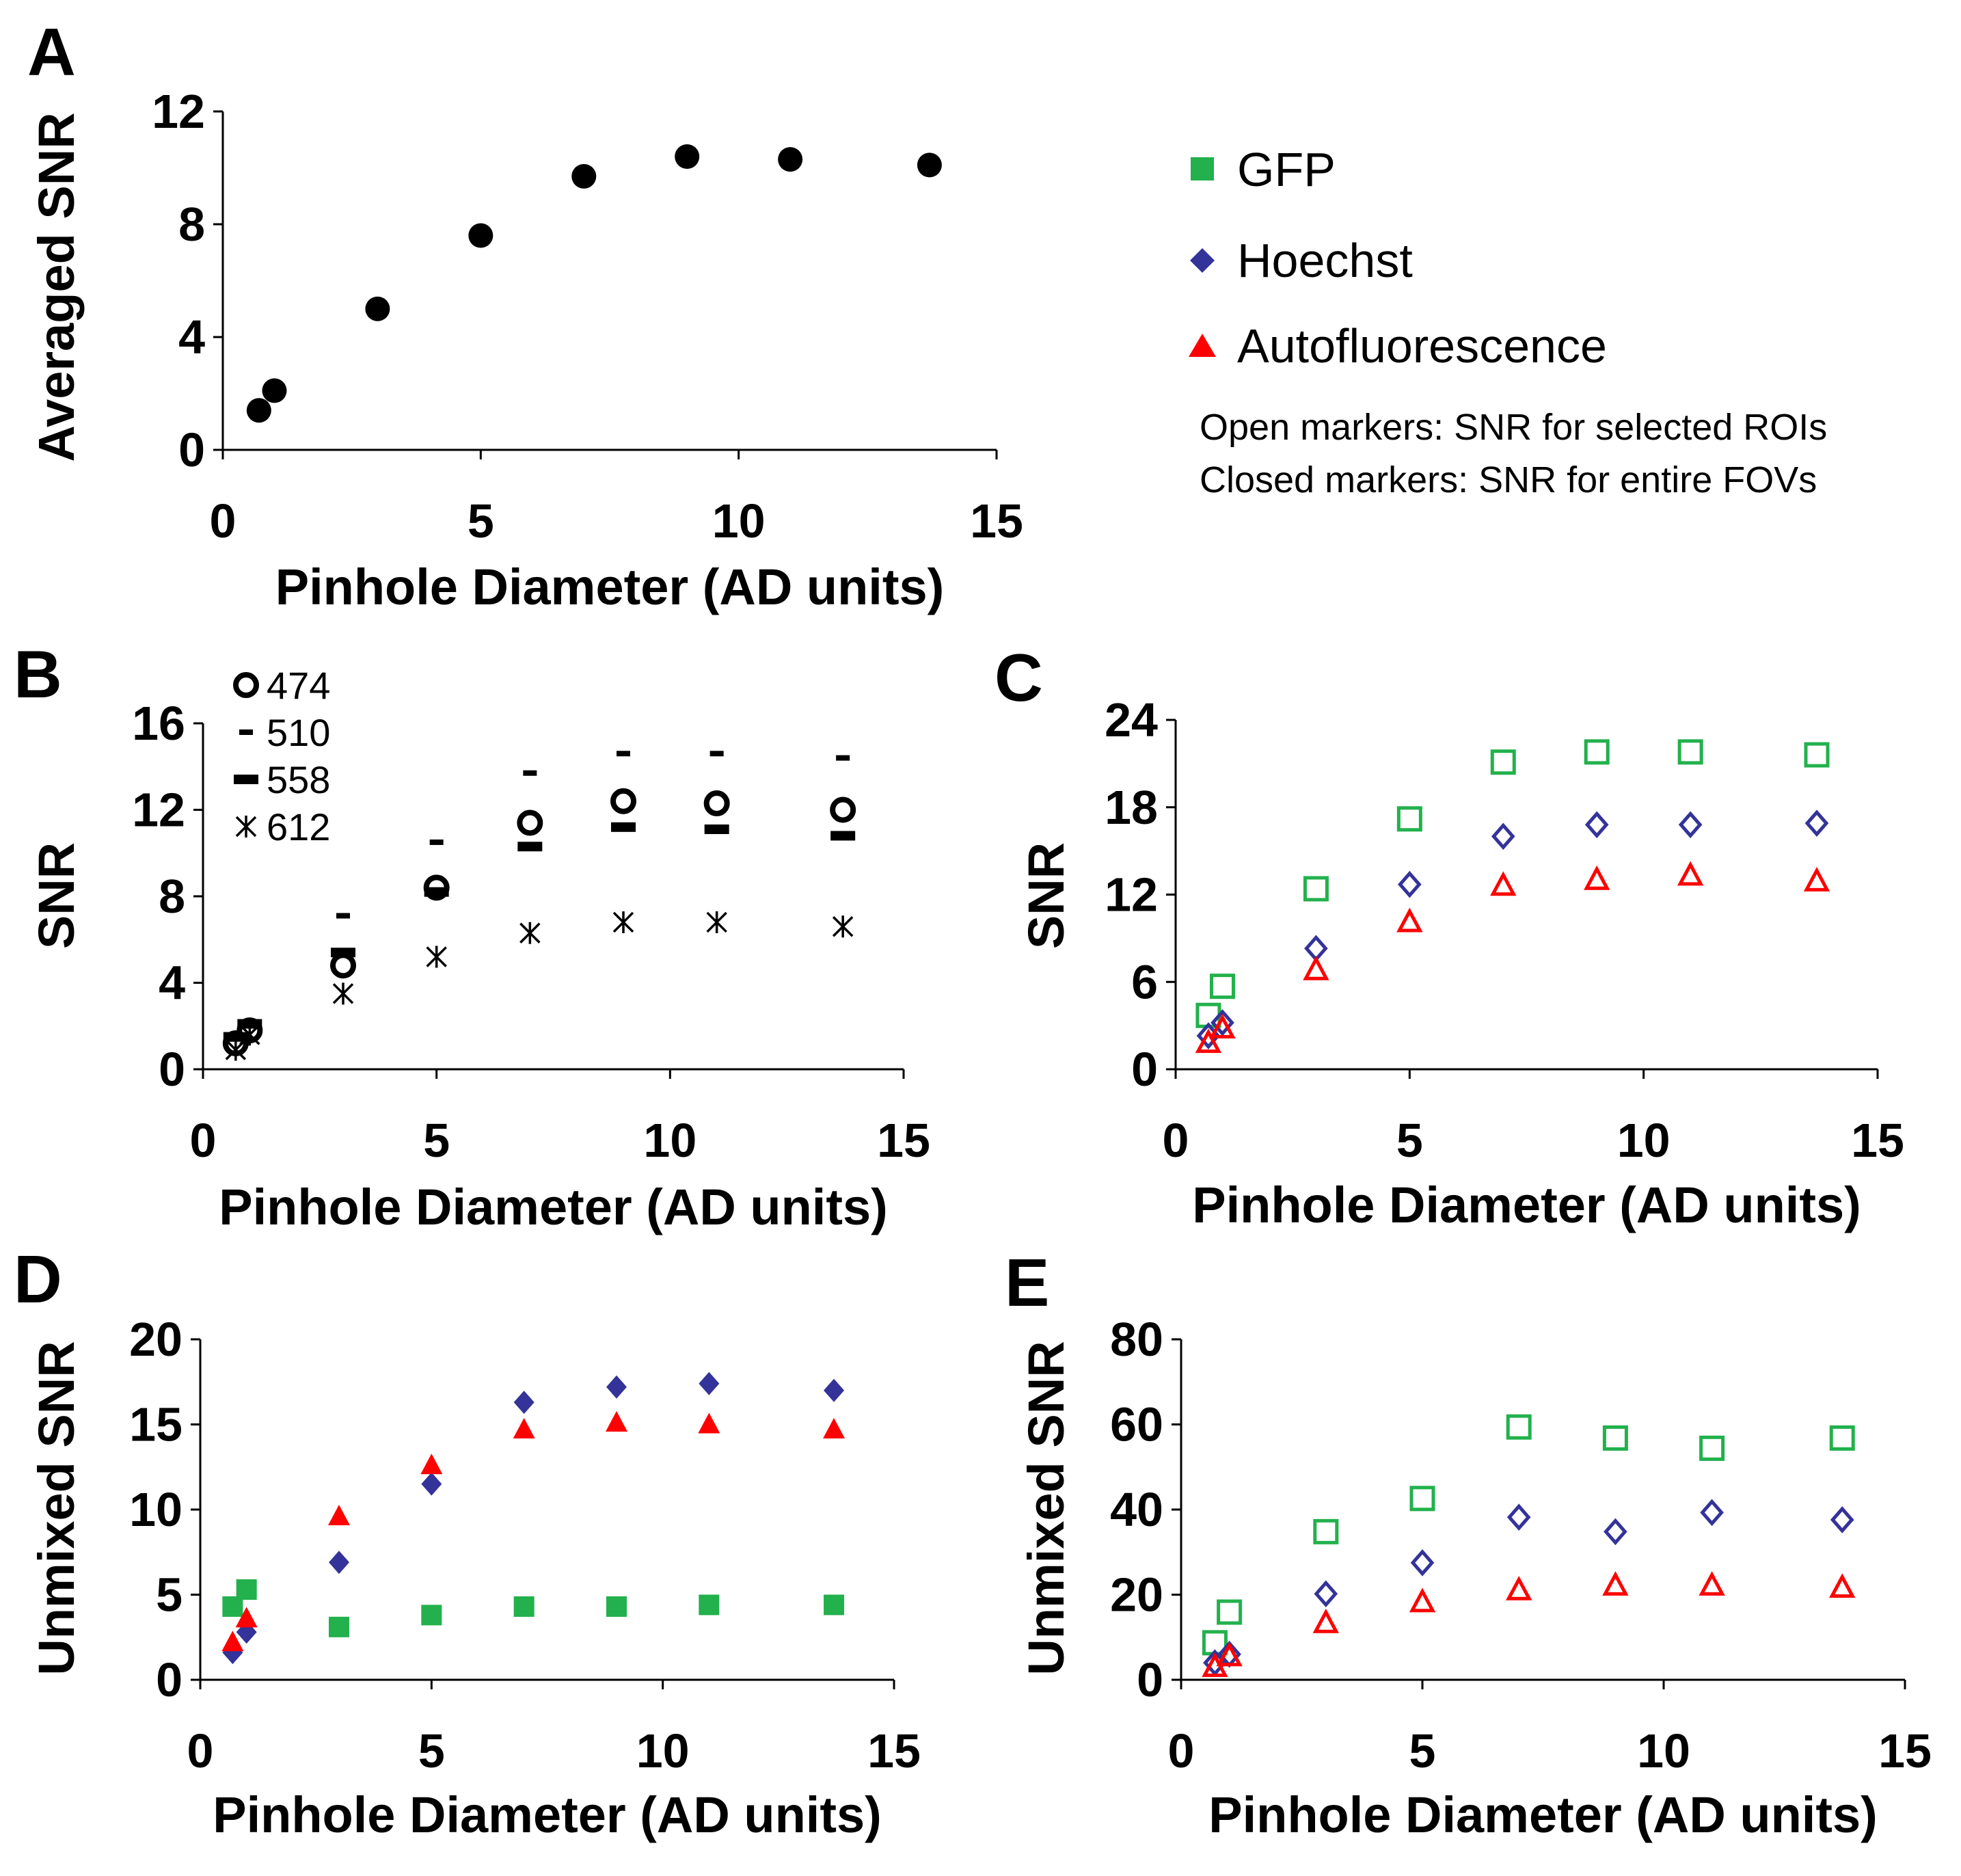 Image resolution: width=1961 pixels, height=1876 pixels. Describe the element at coordinates (172, 983) in the screenshot. I see `y-tick-label: 4` at that location.